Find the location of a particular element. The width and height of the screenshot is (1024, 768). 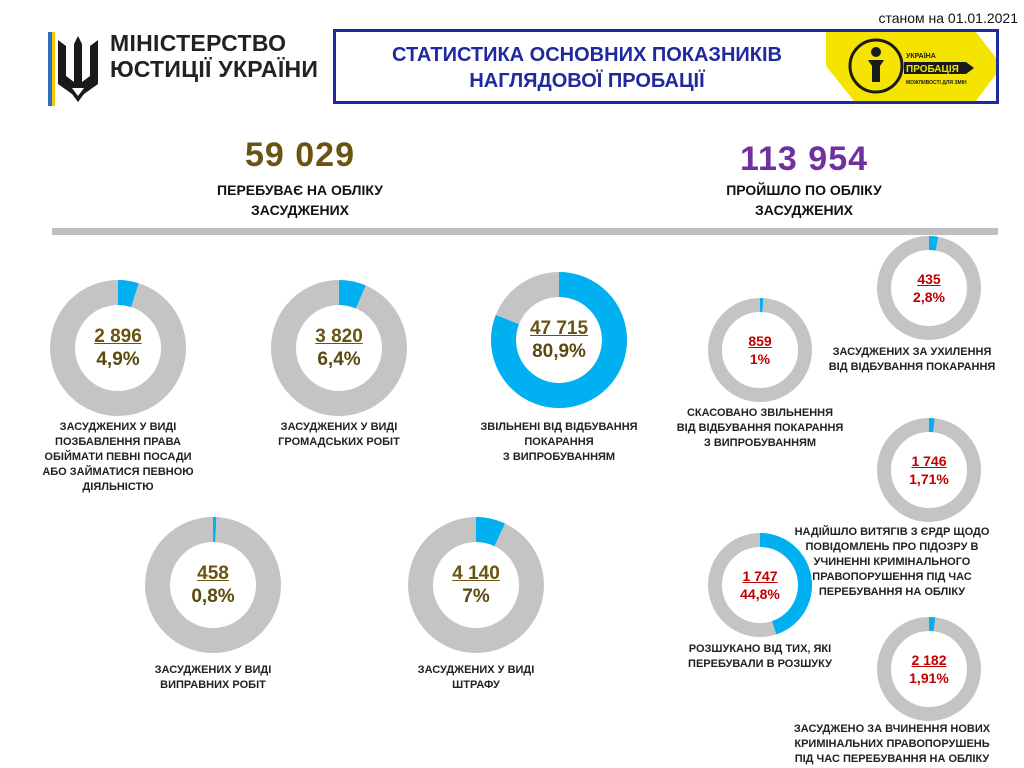

ministry-name: МІНІСТЕРСТВО ЮСТИЦІЇ УКРАЇНИ is located at coordinates (214, 56).